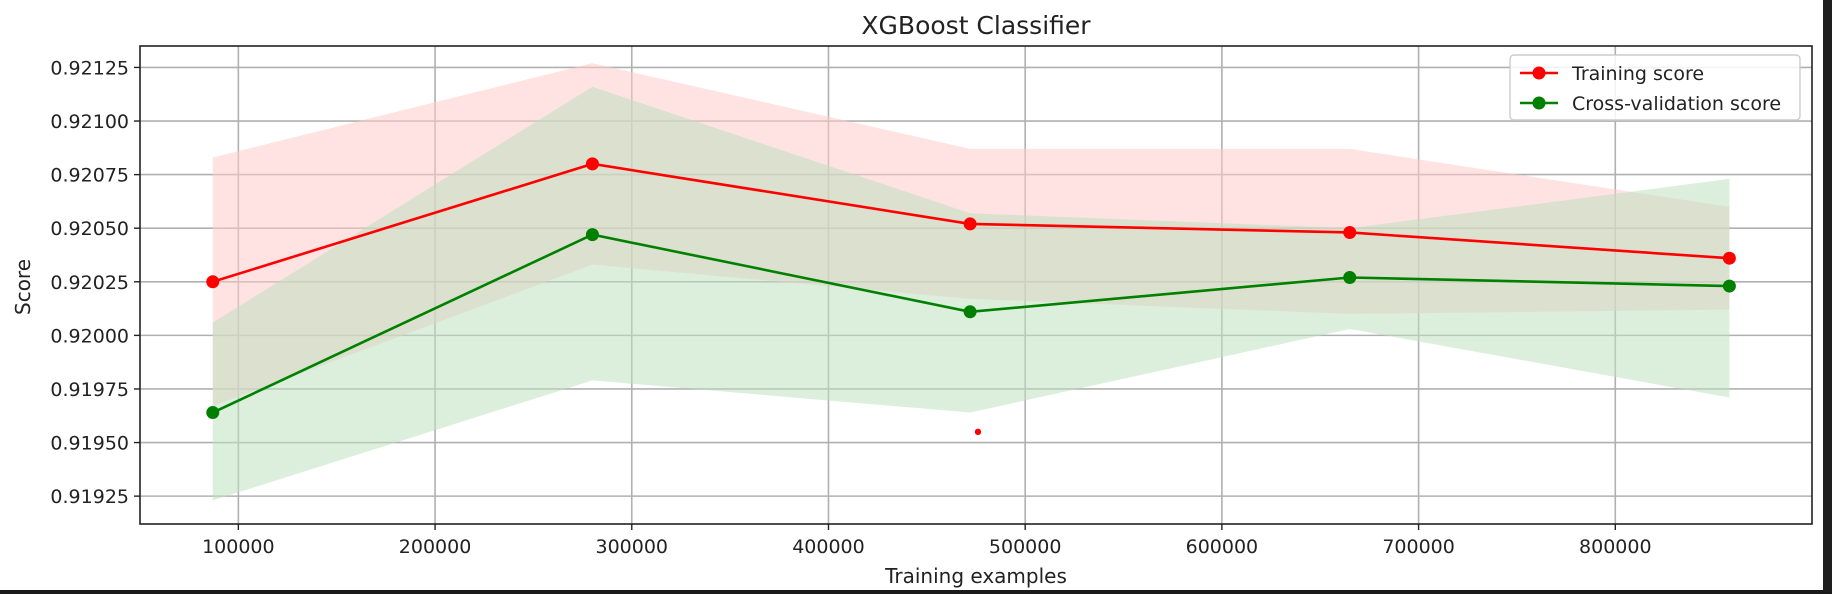 This screenshot has width=1832, height=594. Describe the element at coordinates (1418, 547) in the screenshot. I see `x-tick-label: 700000` at that location.